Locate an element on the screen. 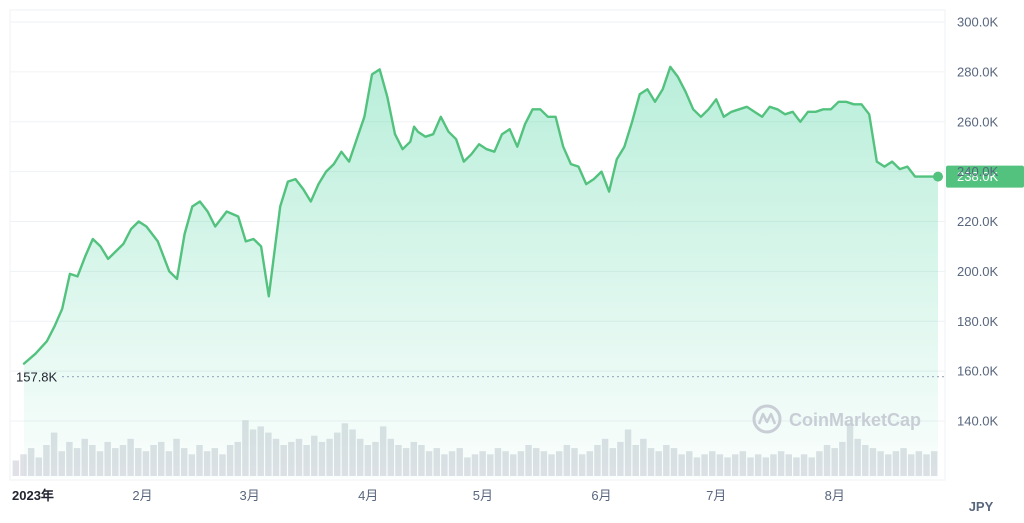  x-tick-label: 7月 is located at coordinates (716, 495).